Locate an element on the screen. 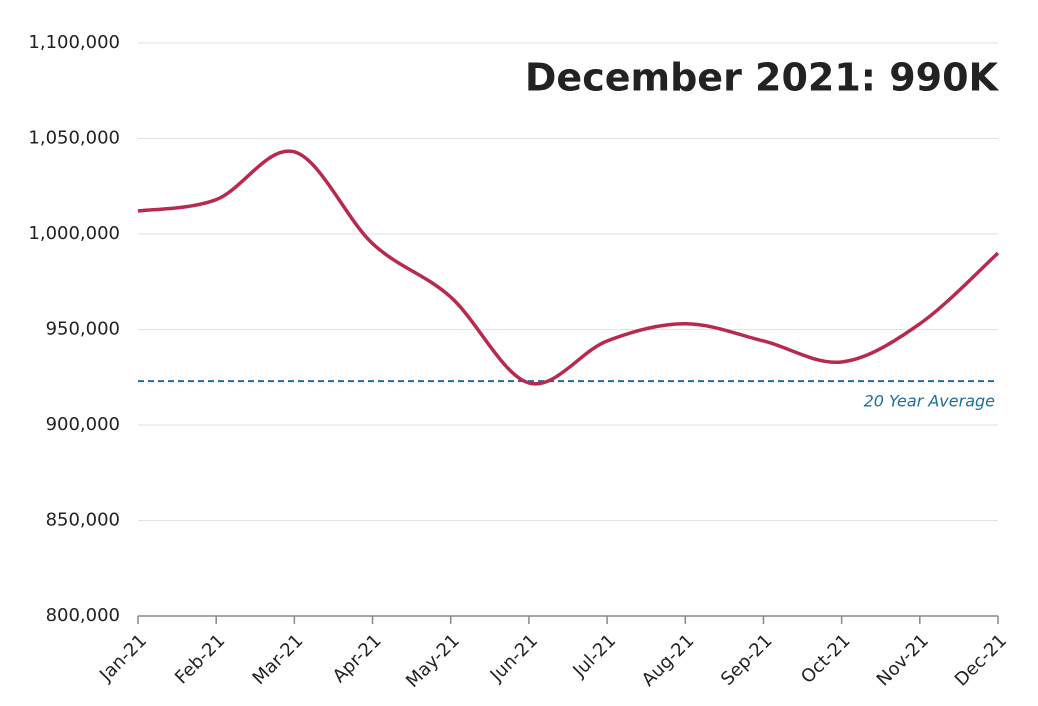  x-tick-label: Feb-21 is located at coordinates (200, 659).